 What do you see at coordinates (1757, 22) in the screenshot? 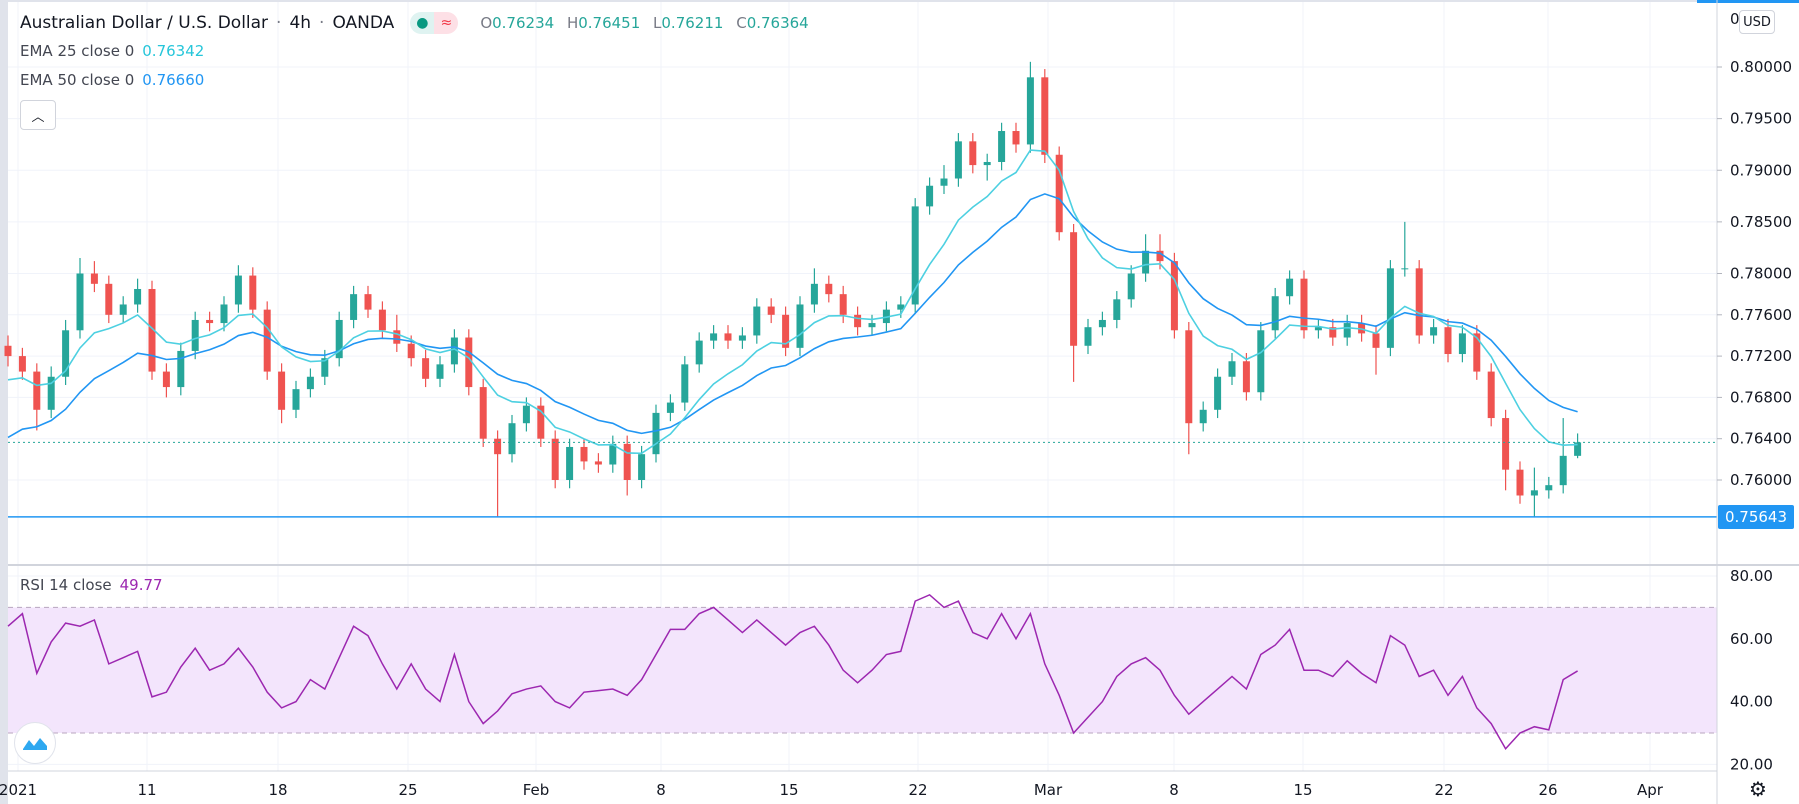
I see `currency-button: USD` at bounding box center [1757, 22].